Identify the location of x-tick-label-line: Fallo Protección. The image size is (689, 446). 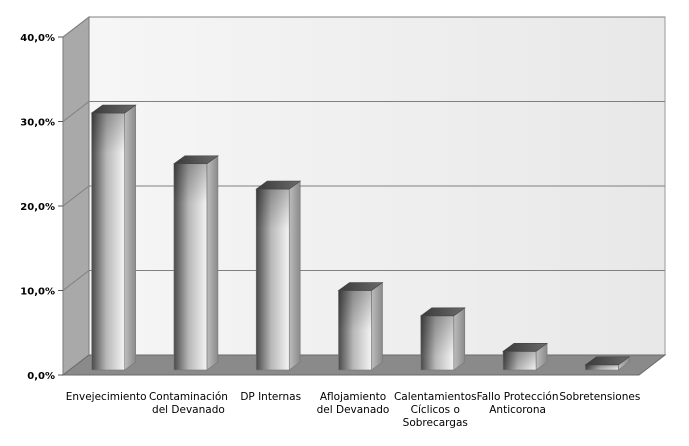
(518, 397).